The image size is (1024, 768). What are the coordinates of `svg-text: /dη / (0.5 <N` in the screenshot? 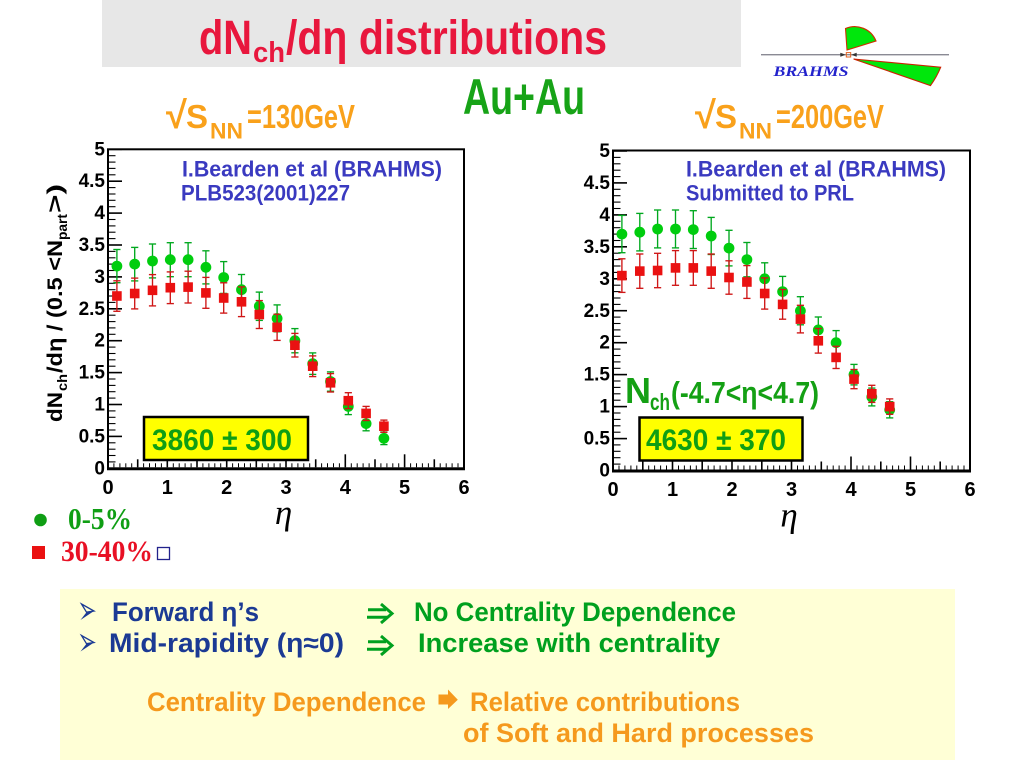 It's located at (55, 306).